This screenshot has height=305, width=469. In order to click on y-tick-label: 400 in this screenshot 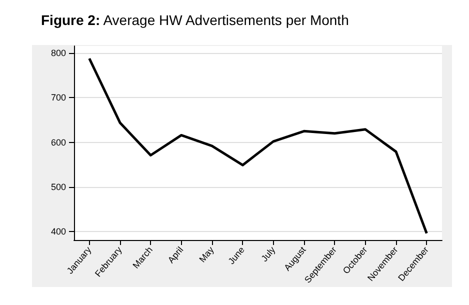, I will do `click(58, 231)`.